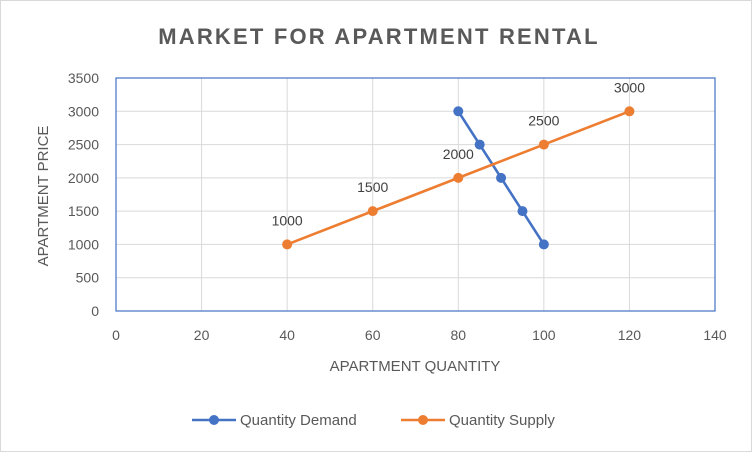 Image resolution: width=752 pixels, height=453 pixels. What do you see at coordinates (543, 121) in the screenshot?
I see `data-label: 2500` at bounding box center [543, 121].